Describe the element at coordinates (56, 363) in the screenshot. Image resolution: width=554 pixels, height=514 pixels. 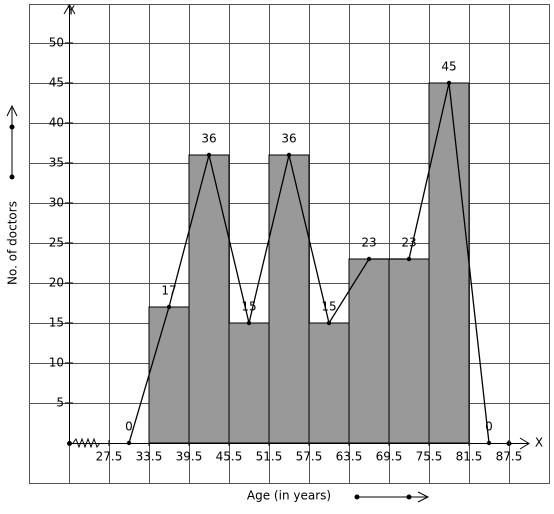
I see `y-tick-label: 10` at that location.